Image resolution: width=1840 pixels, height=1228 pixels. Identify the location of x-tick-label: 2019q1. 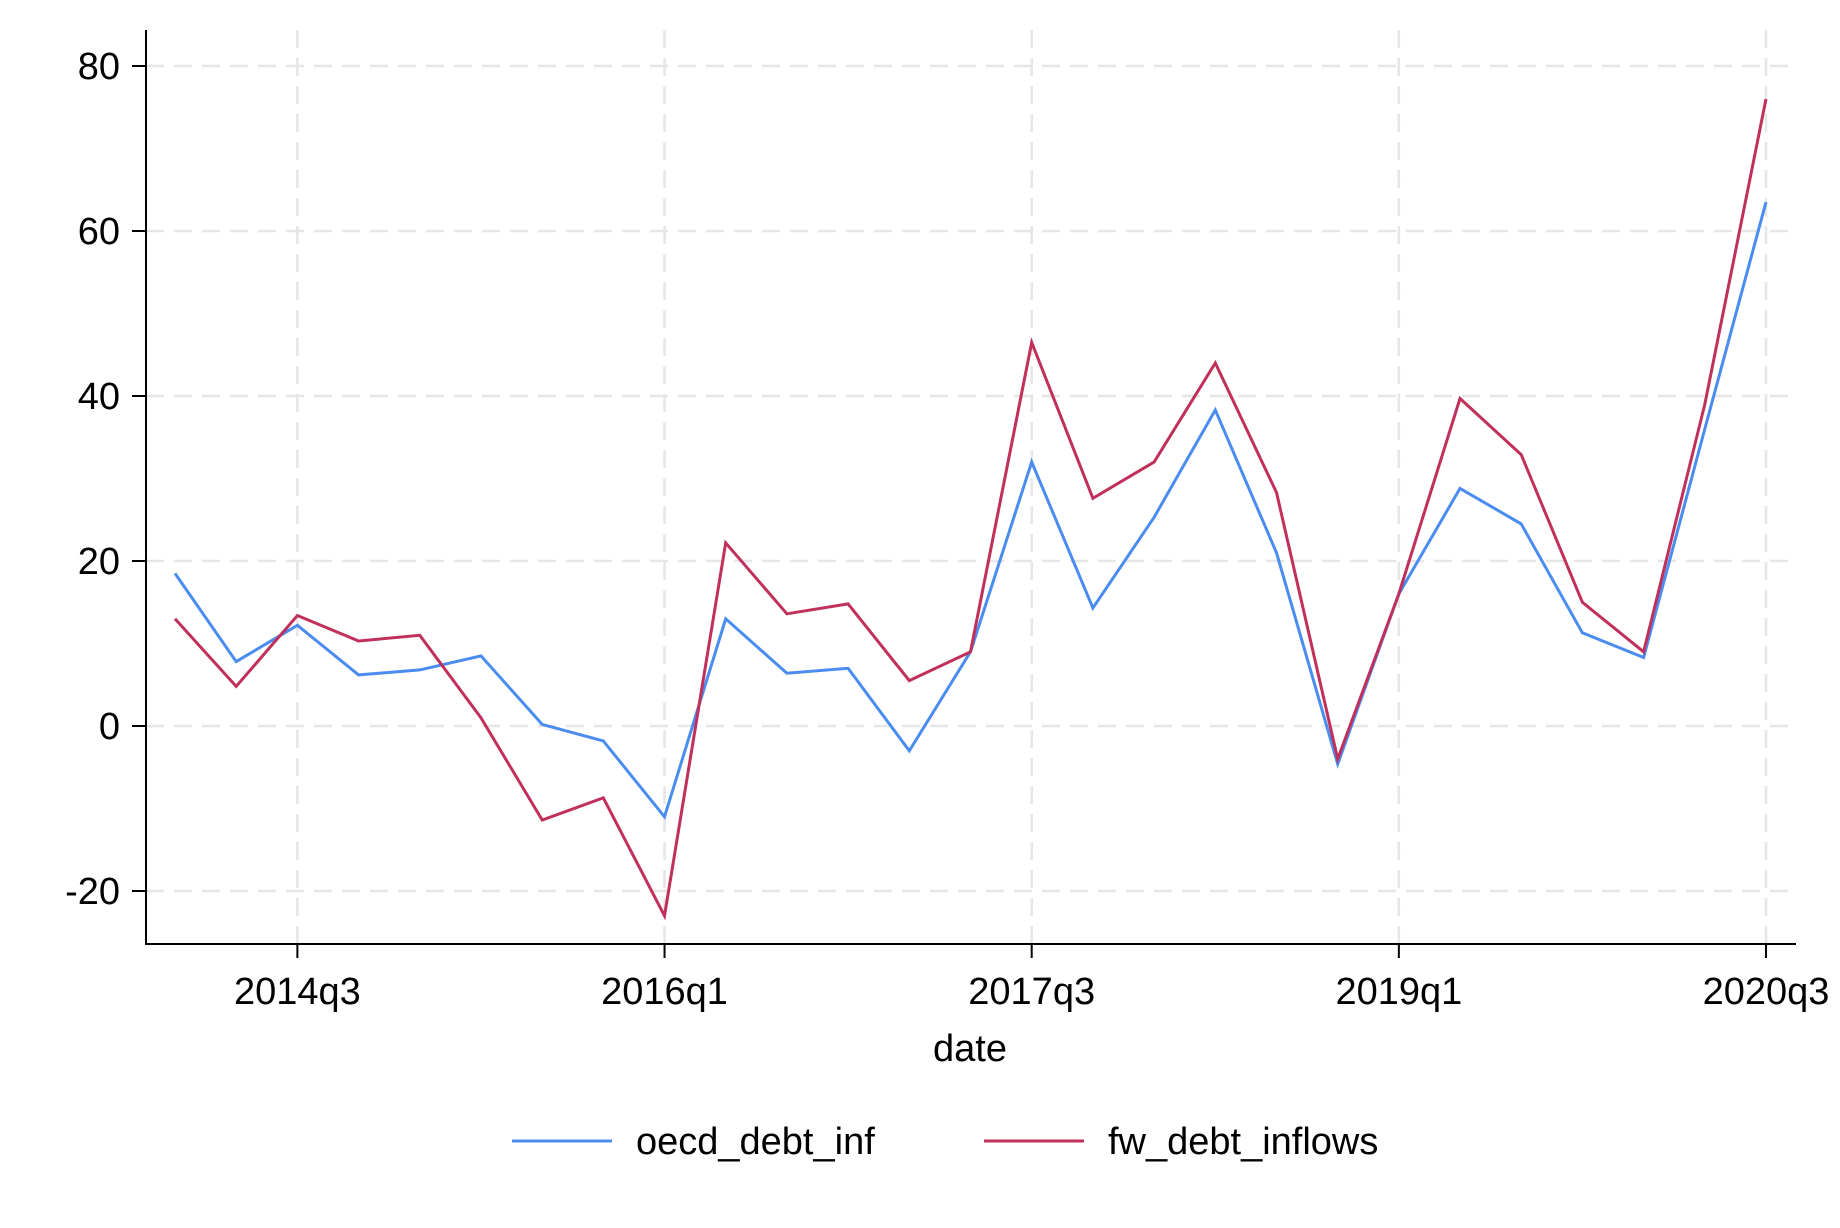
(1398, 992).